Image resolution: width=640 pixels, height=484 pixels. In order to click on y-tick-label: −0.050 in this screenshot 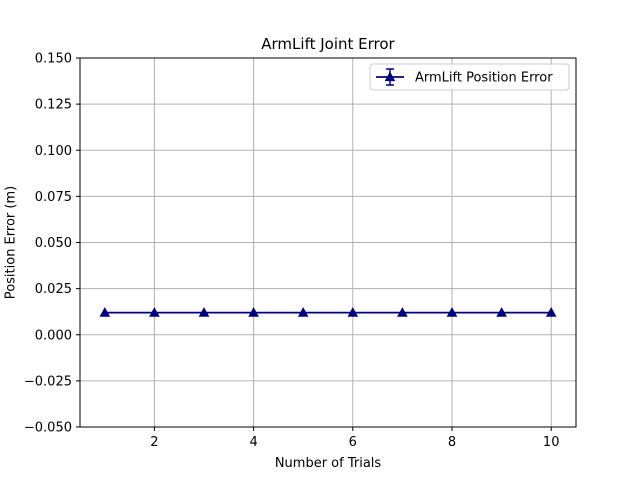, I will do `click(48, 428)`.